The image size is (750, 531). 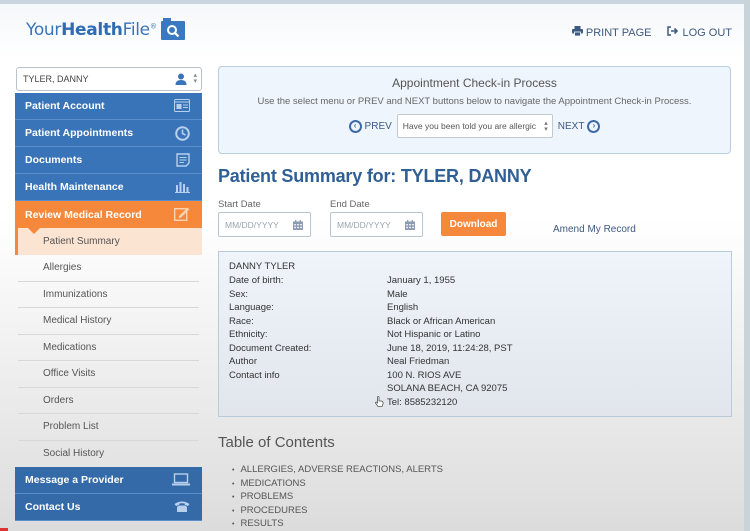 I want to click on id-card-icon, so click(x=182, y=107).